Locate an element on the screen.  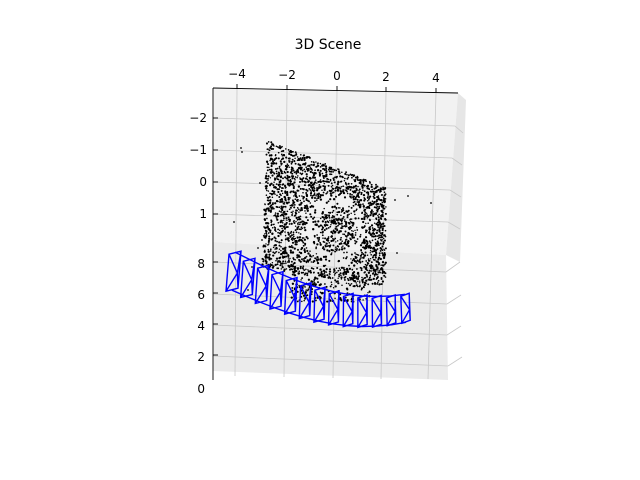
camera-frustums is located at coordinates (318, 289).